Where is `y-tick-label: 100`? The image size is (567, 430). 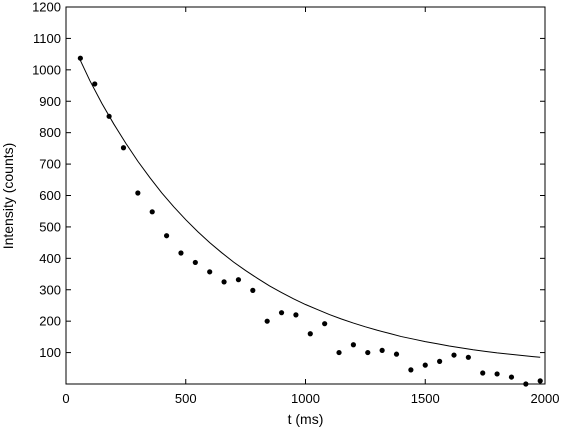
y-tick-label: 100 is located at coordinates (50, 352).